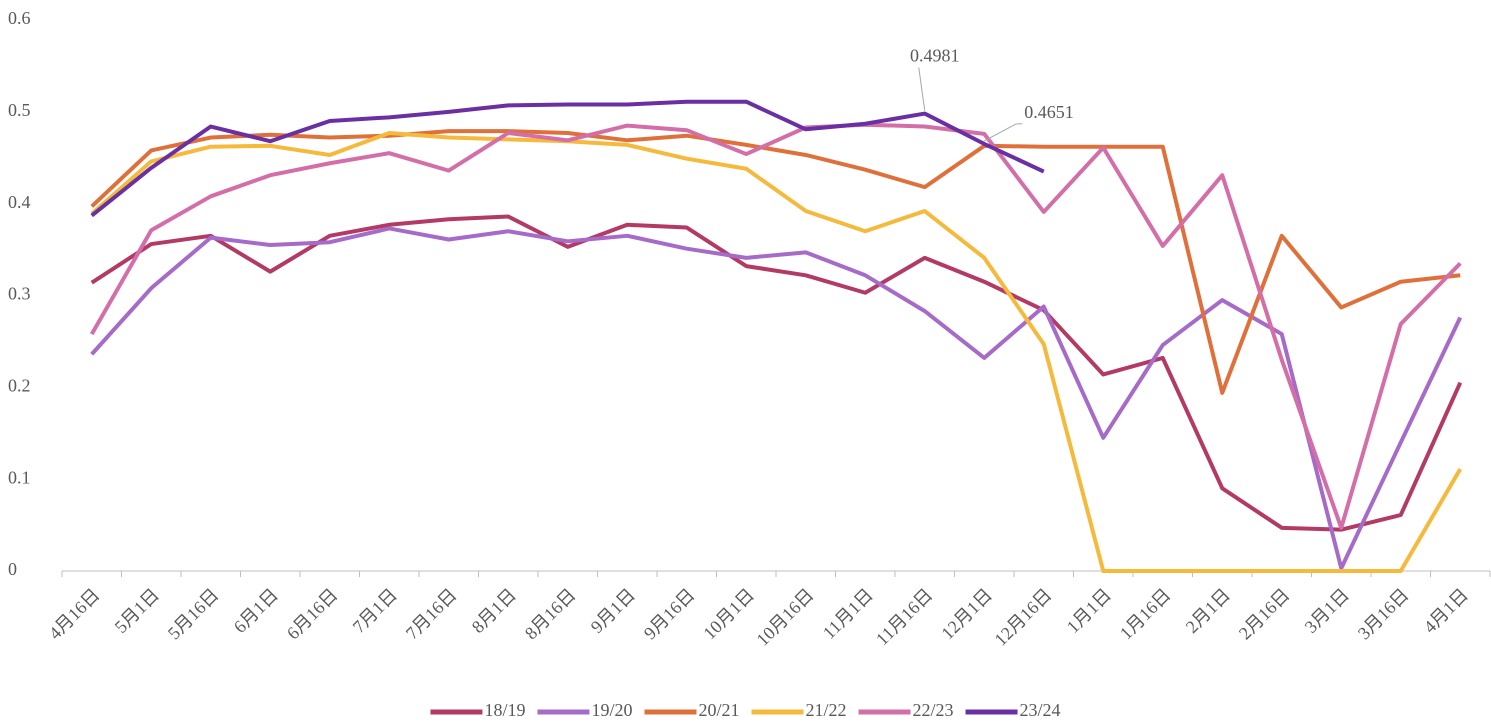  Describe the element at coordinates (19, 202) in the screenshot. I see `y-tick-label: 0.4` at that location.